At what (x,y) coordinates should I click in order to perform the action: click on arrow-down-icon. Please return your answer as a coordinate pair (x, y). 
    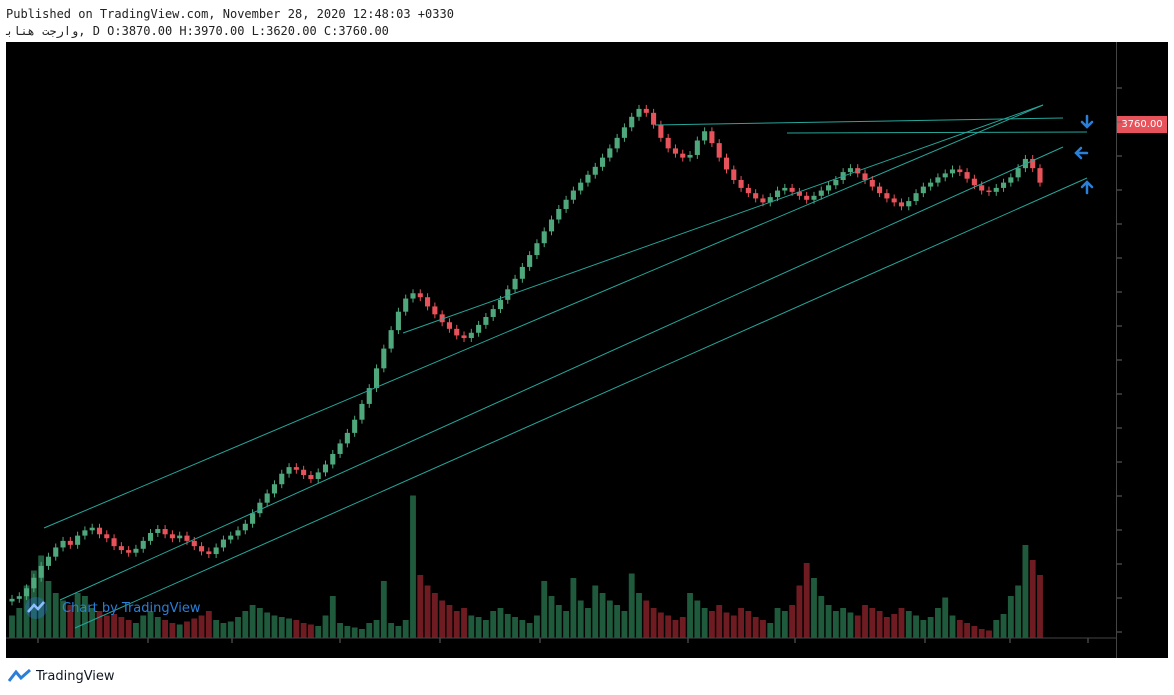
    Looking at the image, I should click on (1087, 121).